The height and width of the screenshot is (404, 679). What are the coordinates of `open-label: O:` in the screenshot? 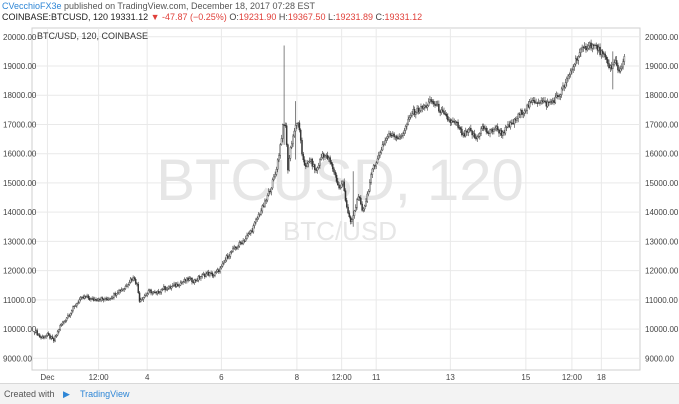 It's located at (234, 17).